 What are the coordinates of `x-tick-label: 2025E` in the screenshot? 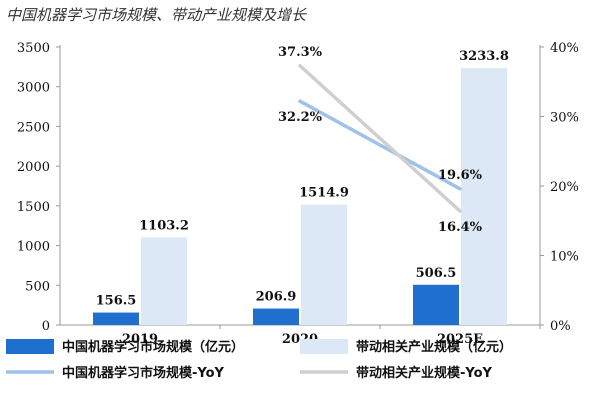 It's located at (460, 339).